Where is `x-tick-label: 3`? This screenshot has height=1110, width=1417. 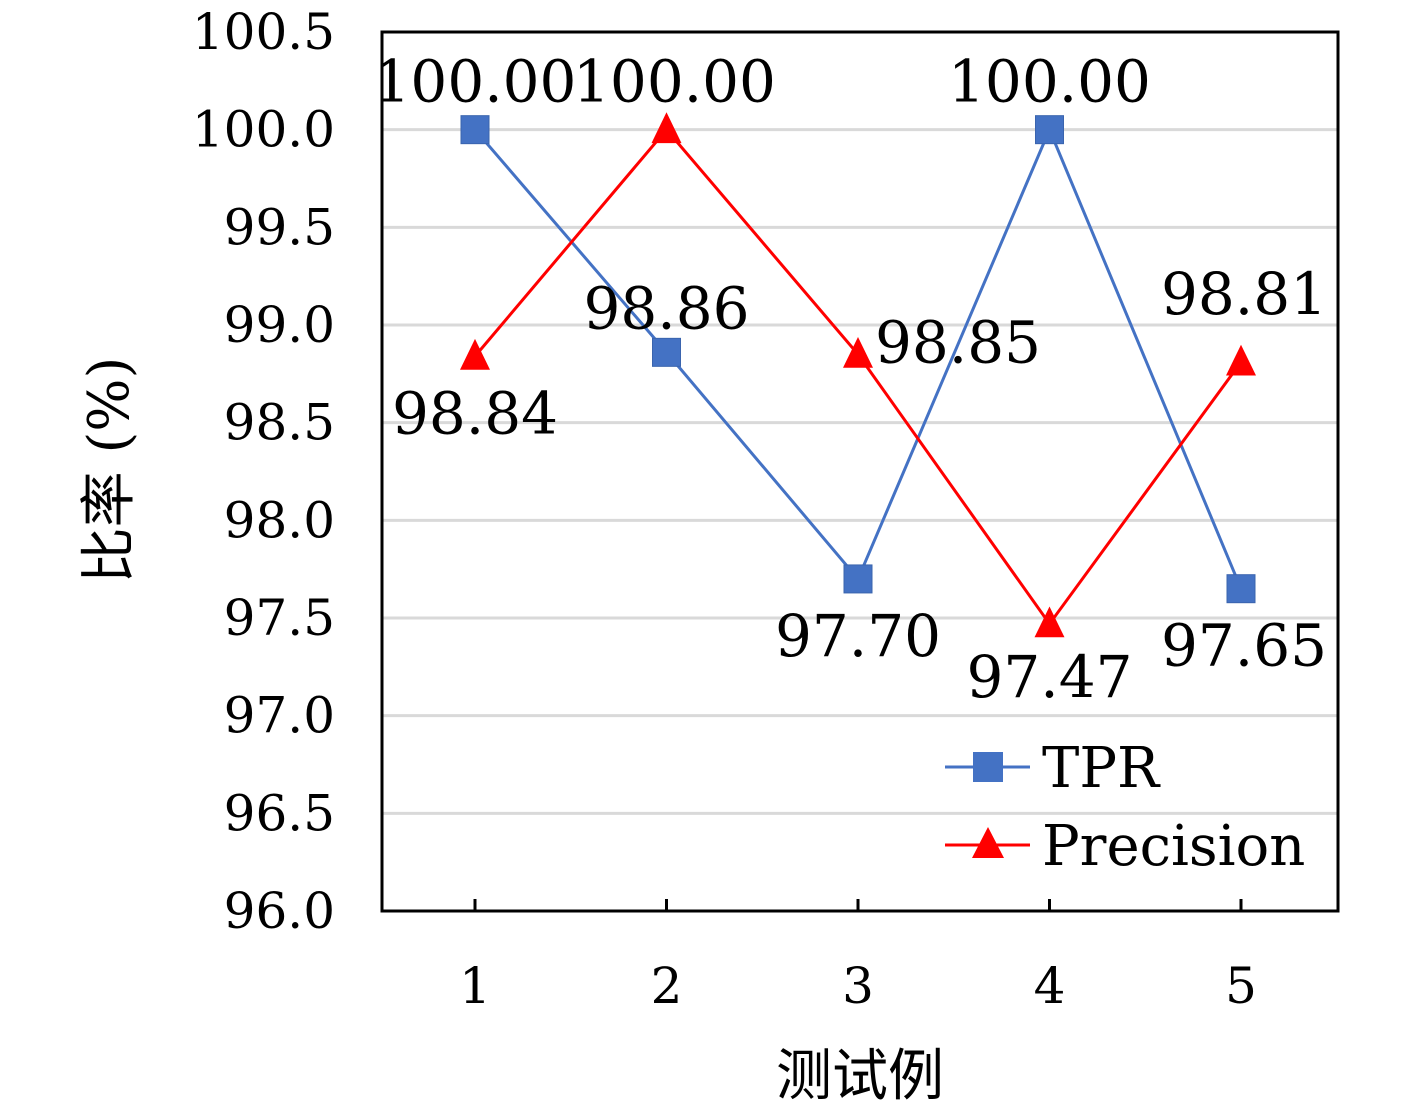 x-tick-label: 3 is located at coordinates (858, 986).